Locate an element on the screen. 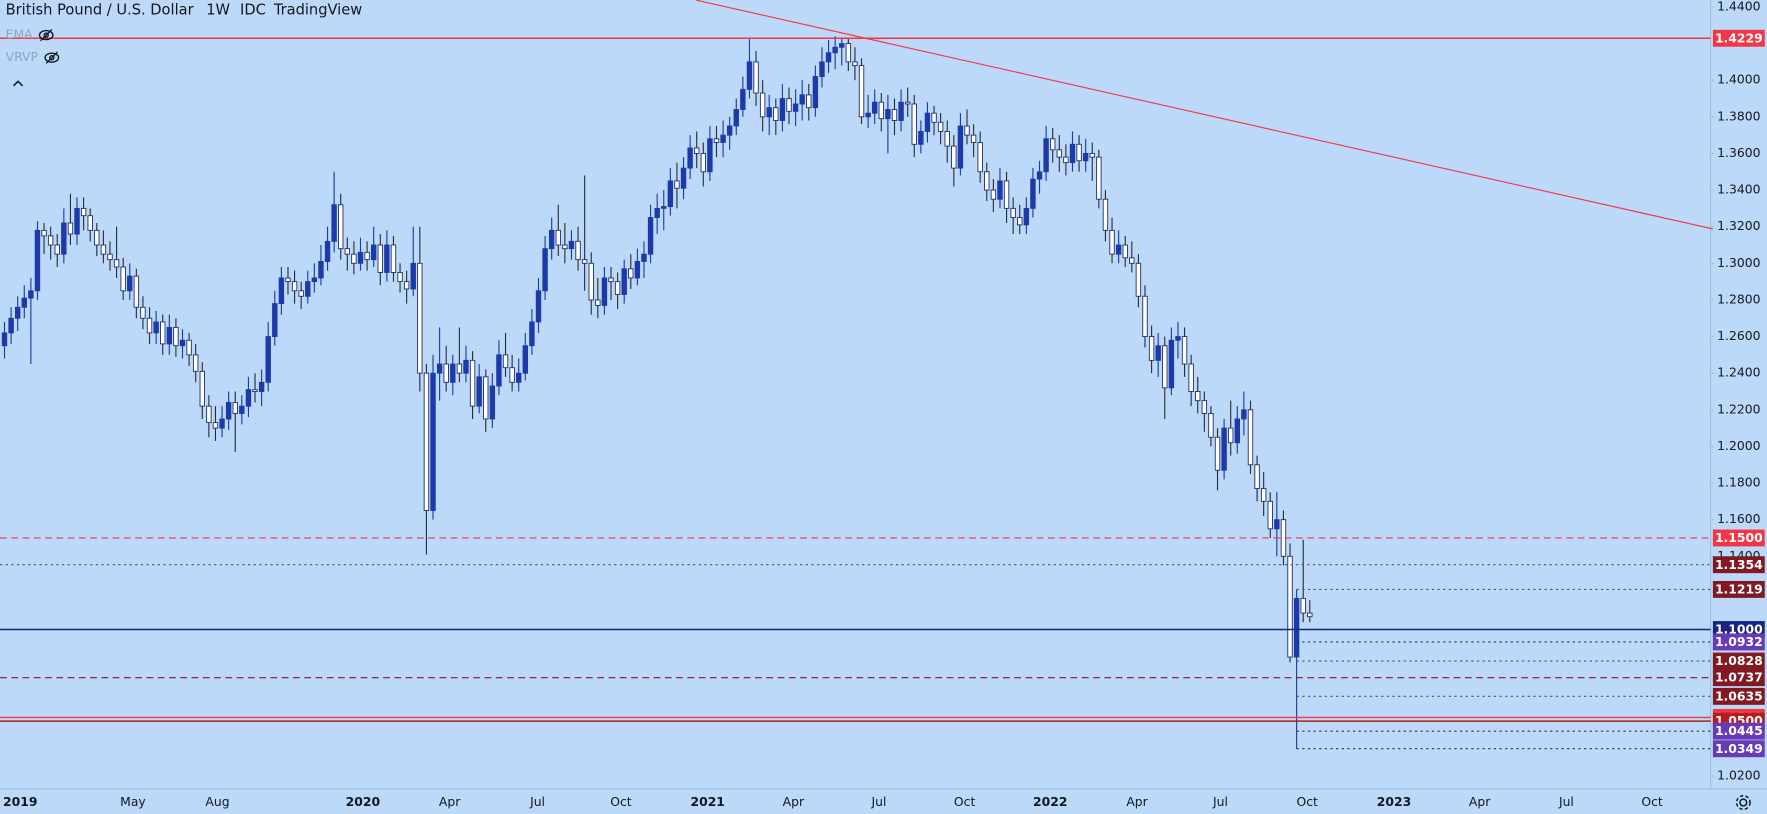 Image resolution: width=1767 pixels, height=814 pixels. x-tick-label: 2021 is located at coordinates (707, 801).